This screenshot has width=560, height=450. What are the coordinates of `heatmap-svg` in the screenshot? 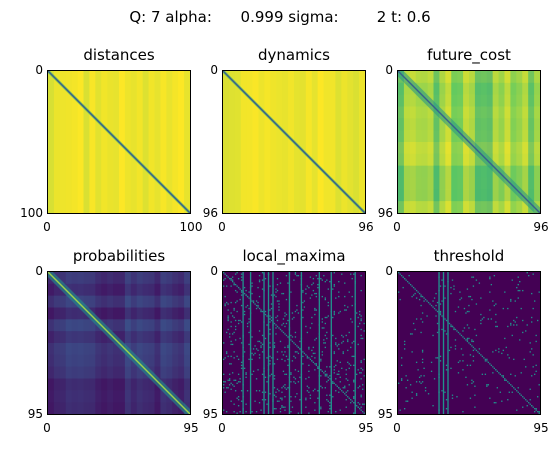 It's located at (119, 142).